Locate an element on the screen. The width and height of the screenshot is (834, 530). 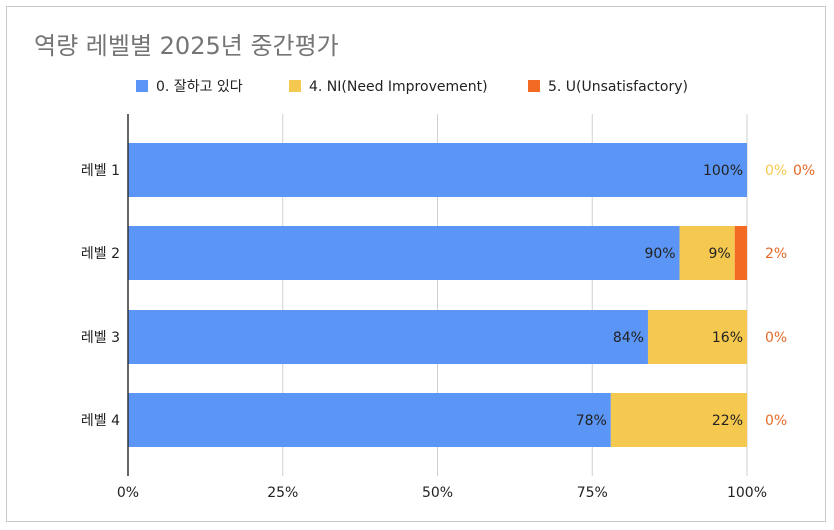
x-tick-label-1: 25% is located at coordinates (282, 493).